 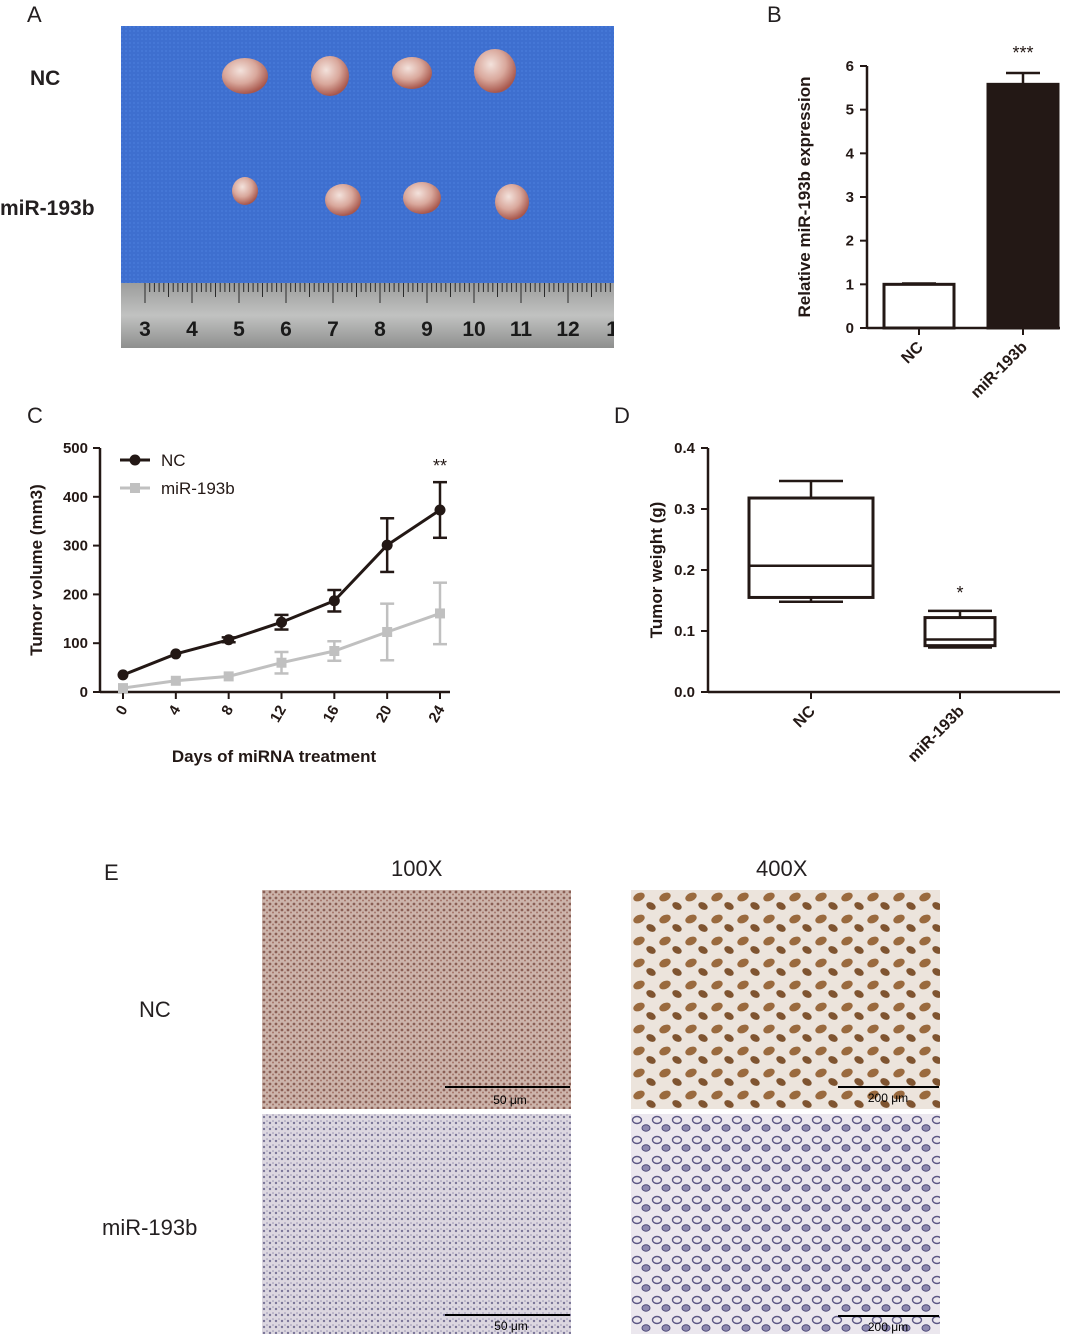 I want to click on x-tick-label: 12, so click(x=278, y=714).